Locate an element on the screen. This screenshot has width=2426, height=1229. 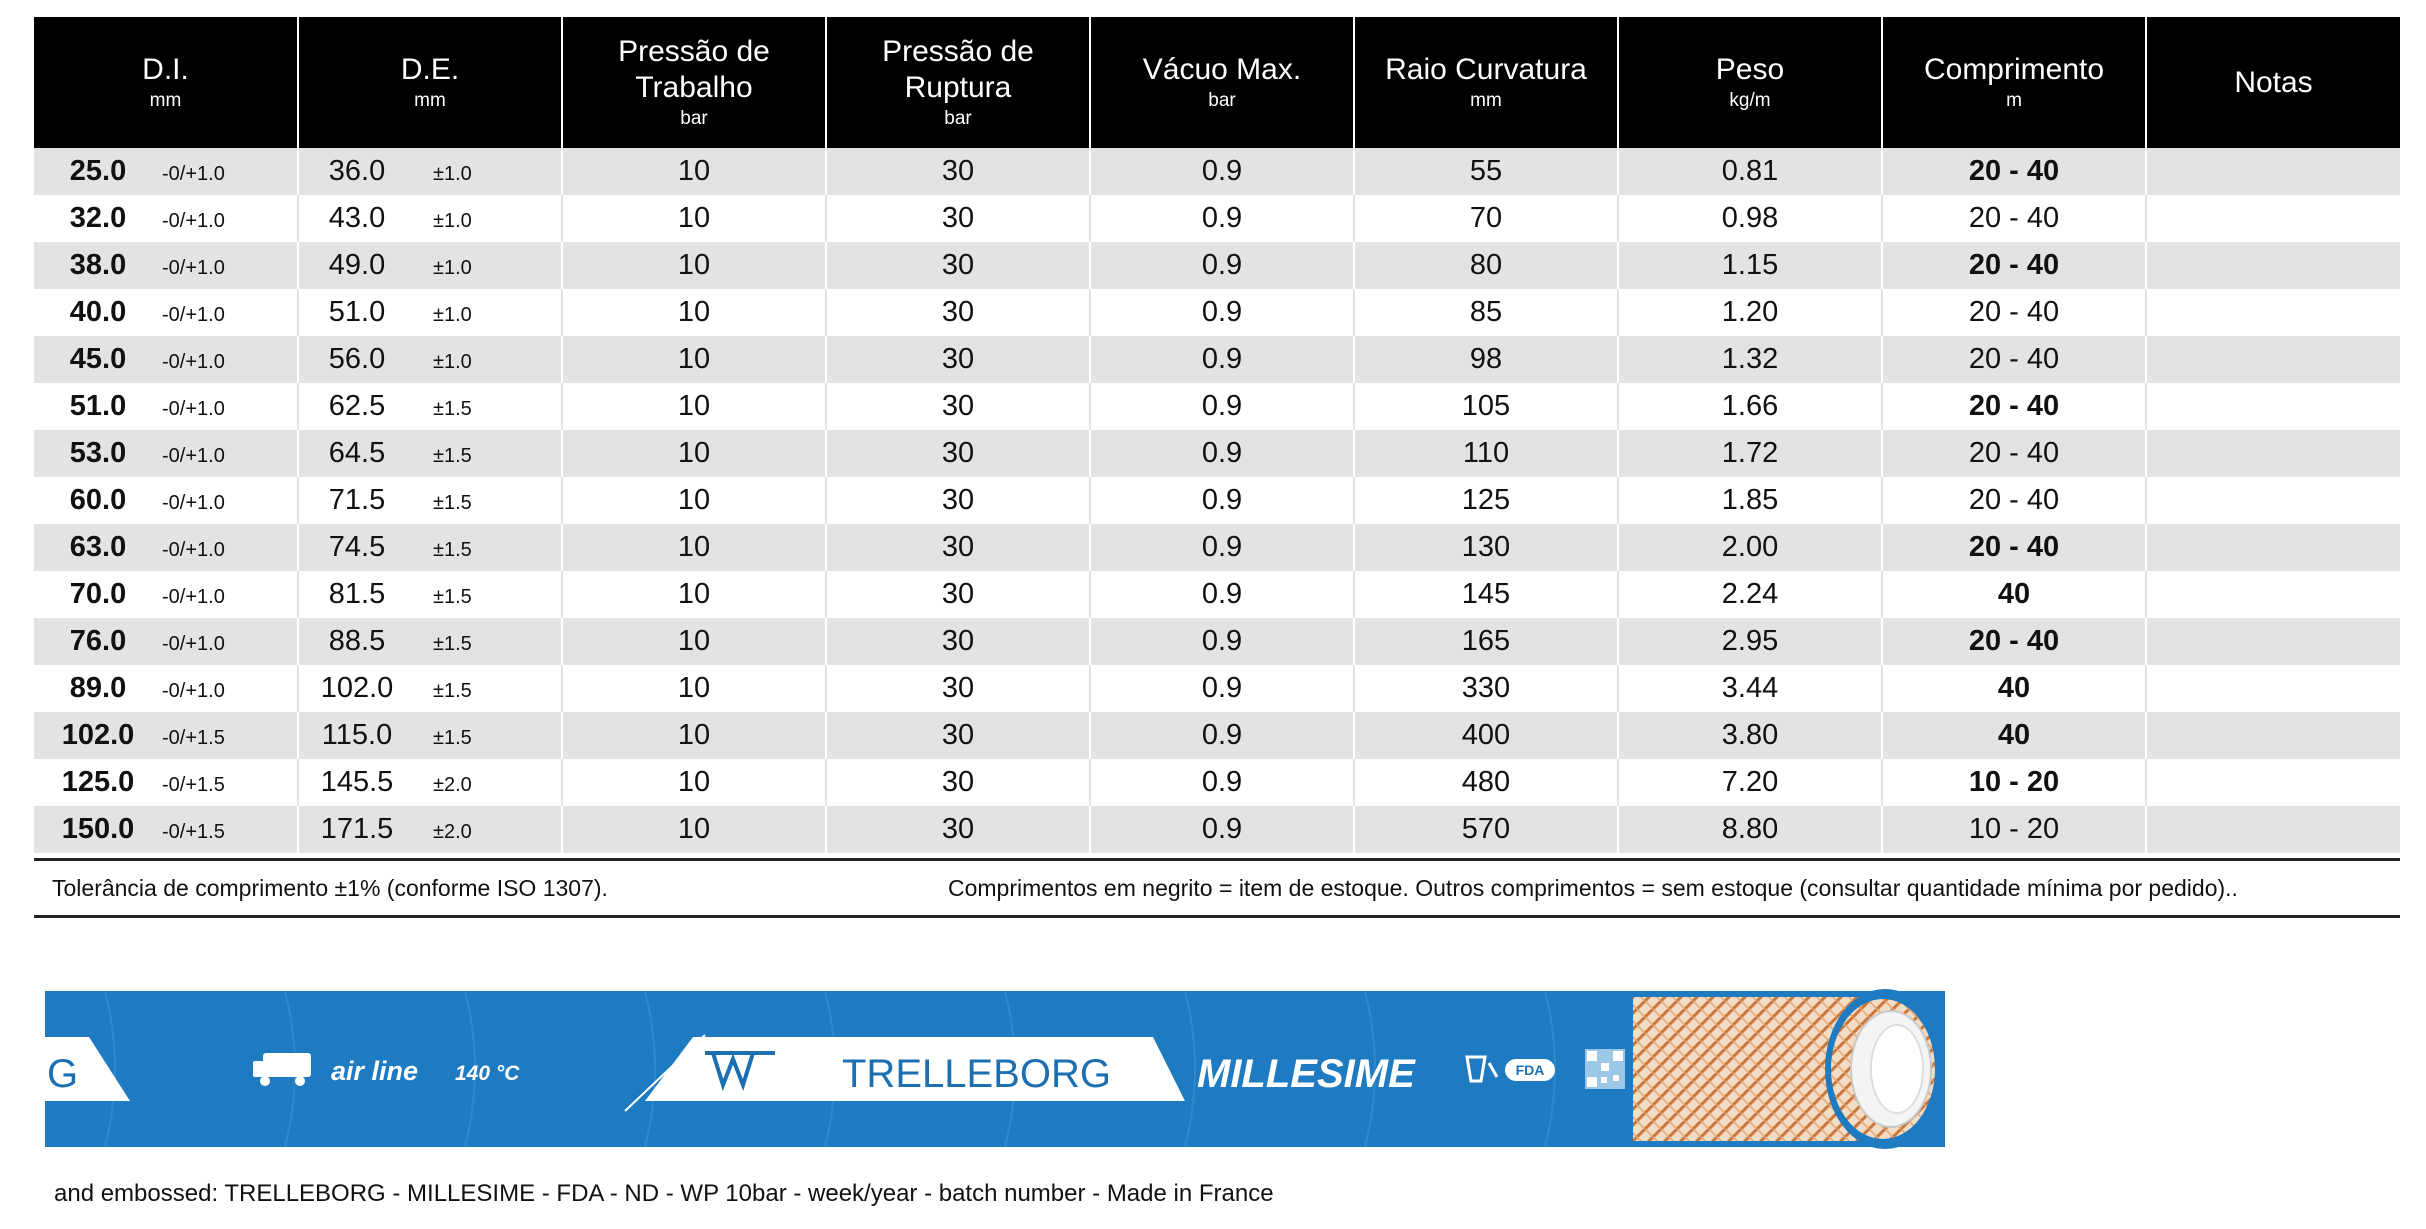
di-value: 102.0 is located at coordinates (98, 735).